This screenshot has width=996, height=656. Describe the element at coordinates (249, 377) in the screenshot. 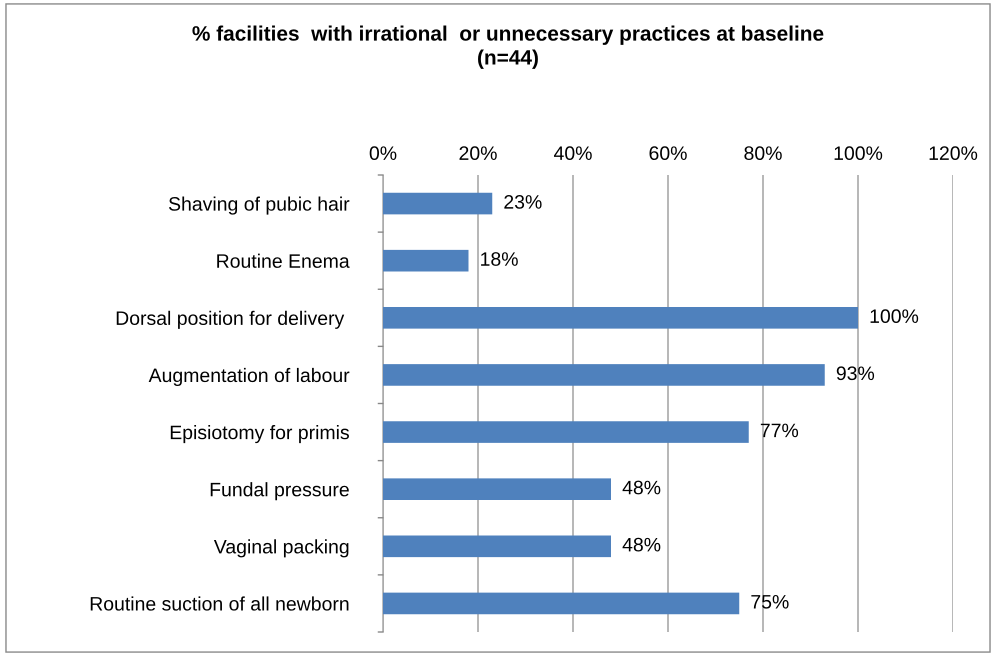

I see `y-tick-label: Augmentation of labour` at that location.